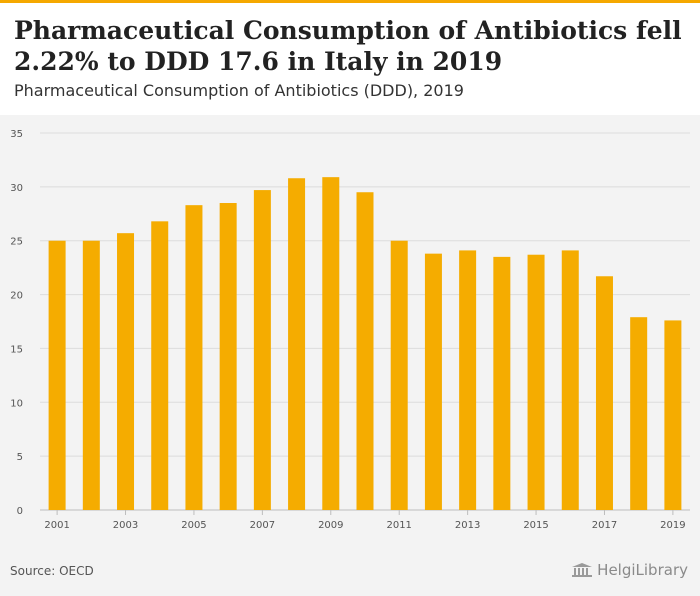 The height and width of the screenshot is (596, 700). I want to click on y-tick-label: 20, so click(16, 296).